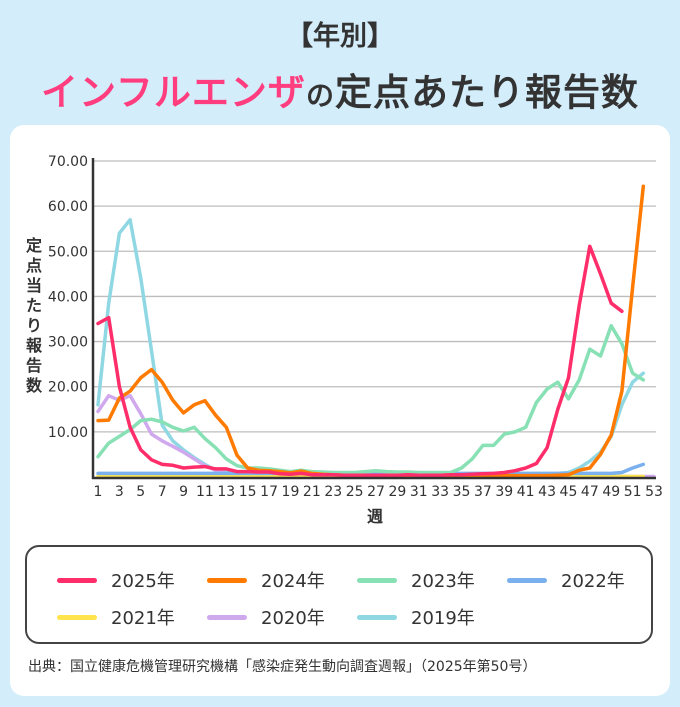 This screenshot has height=707, width=680. Describe the element at coordinates (590, 492) in the screenshot. I see `x-tick-label: 47` at that location.